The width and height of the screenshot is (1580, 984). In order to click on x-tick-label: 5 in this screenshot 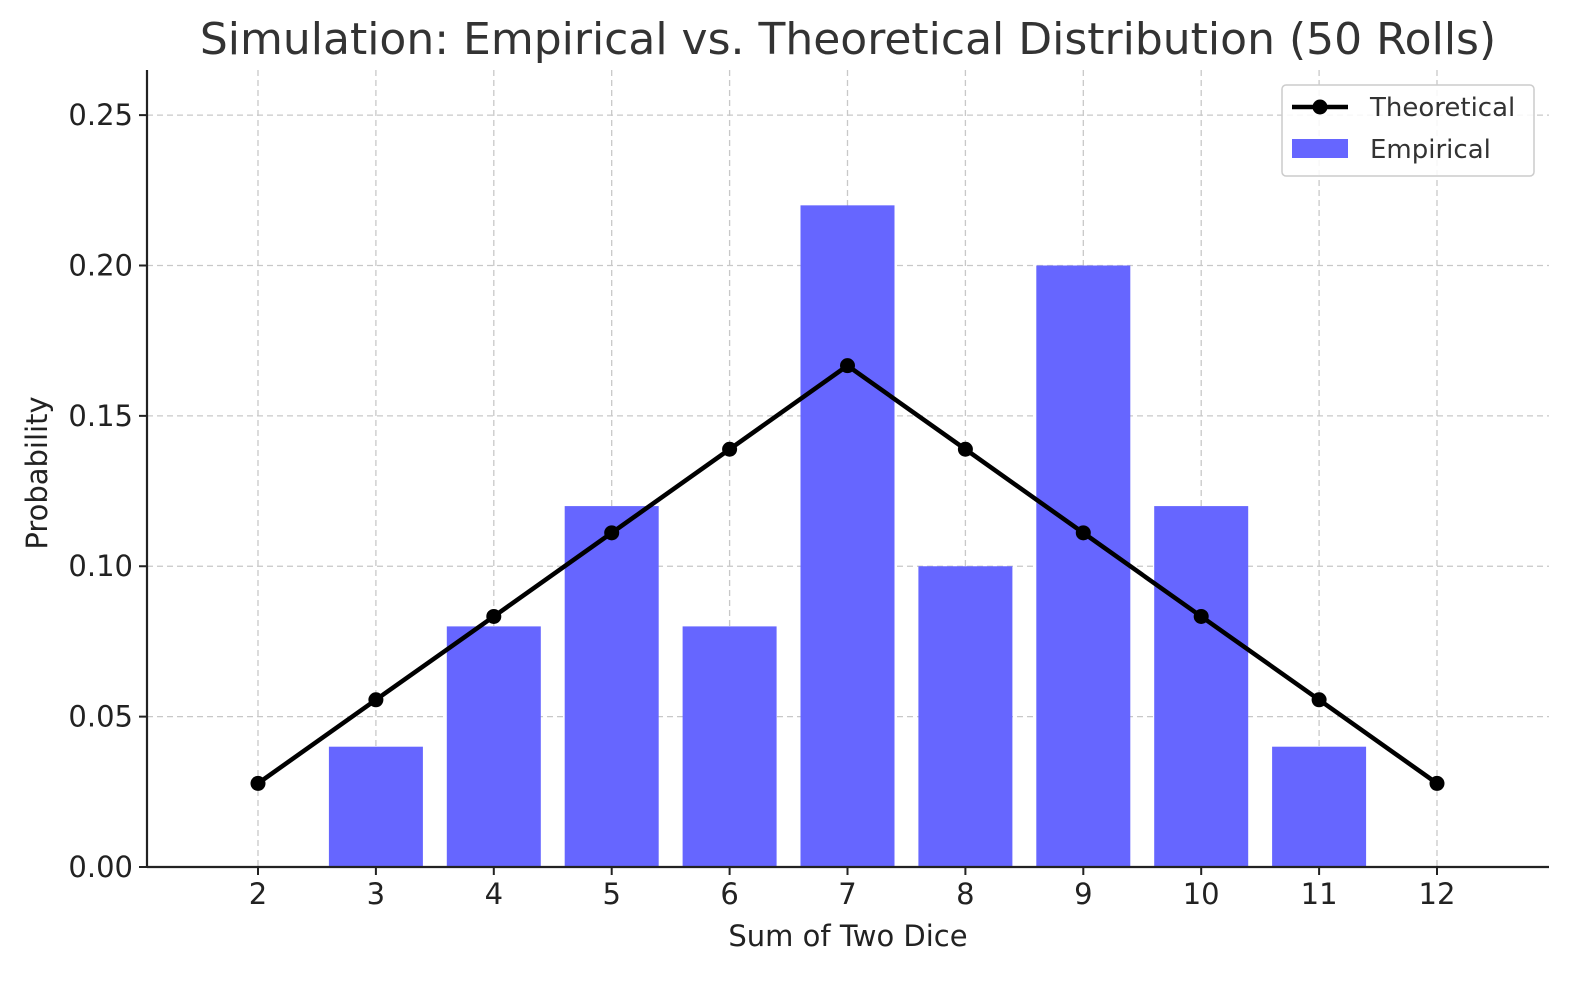, I will do `click(611, 894)`.